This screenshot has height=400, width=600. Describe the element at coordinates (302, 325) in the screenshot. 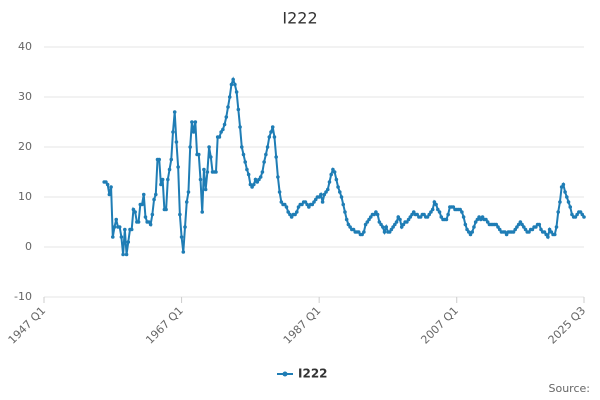

I see `x-tick-label: 1987 Q1` at that location.